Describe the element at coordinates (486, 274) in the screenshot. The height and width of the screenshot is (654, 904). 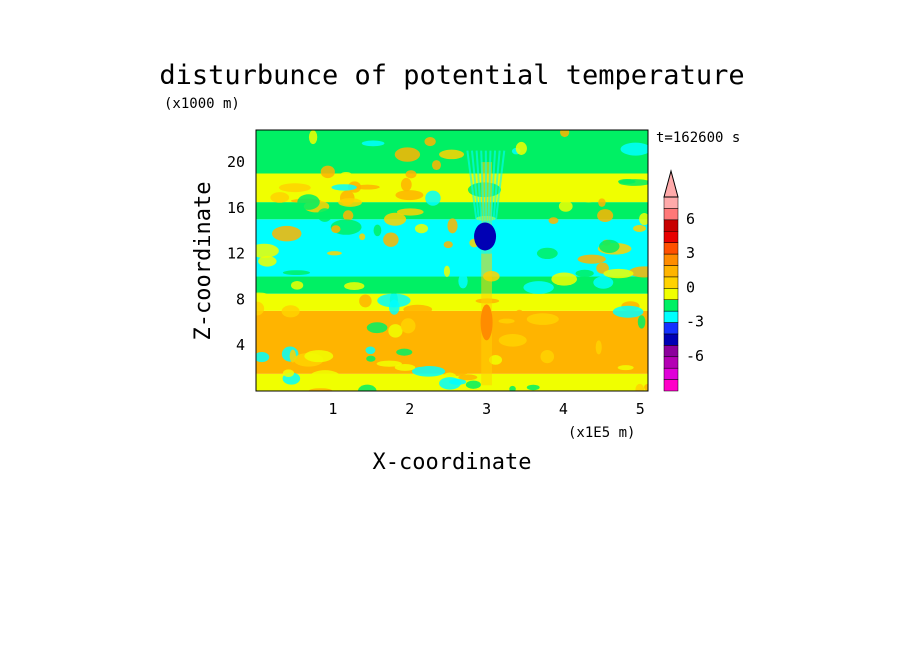
I see `disturbance-column` at that location.